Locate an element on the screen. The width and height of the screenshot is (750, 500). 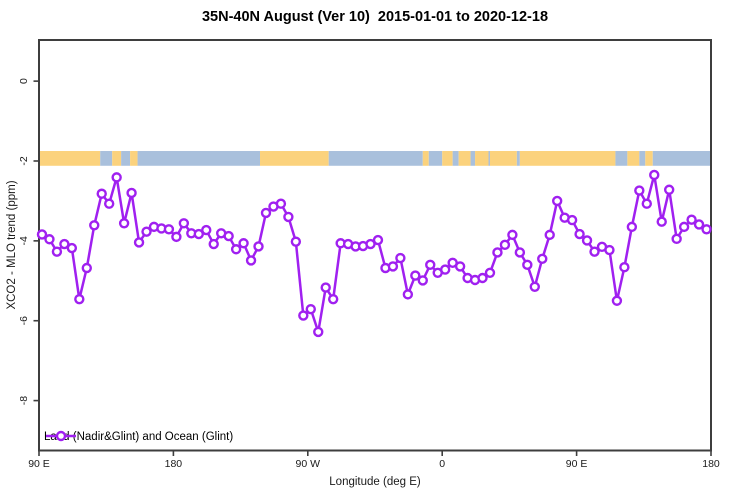
x-axis-title: Longitude (deg E) is located at coordinates (375, 482).